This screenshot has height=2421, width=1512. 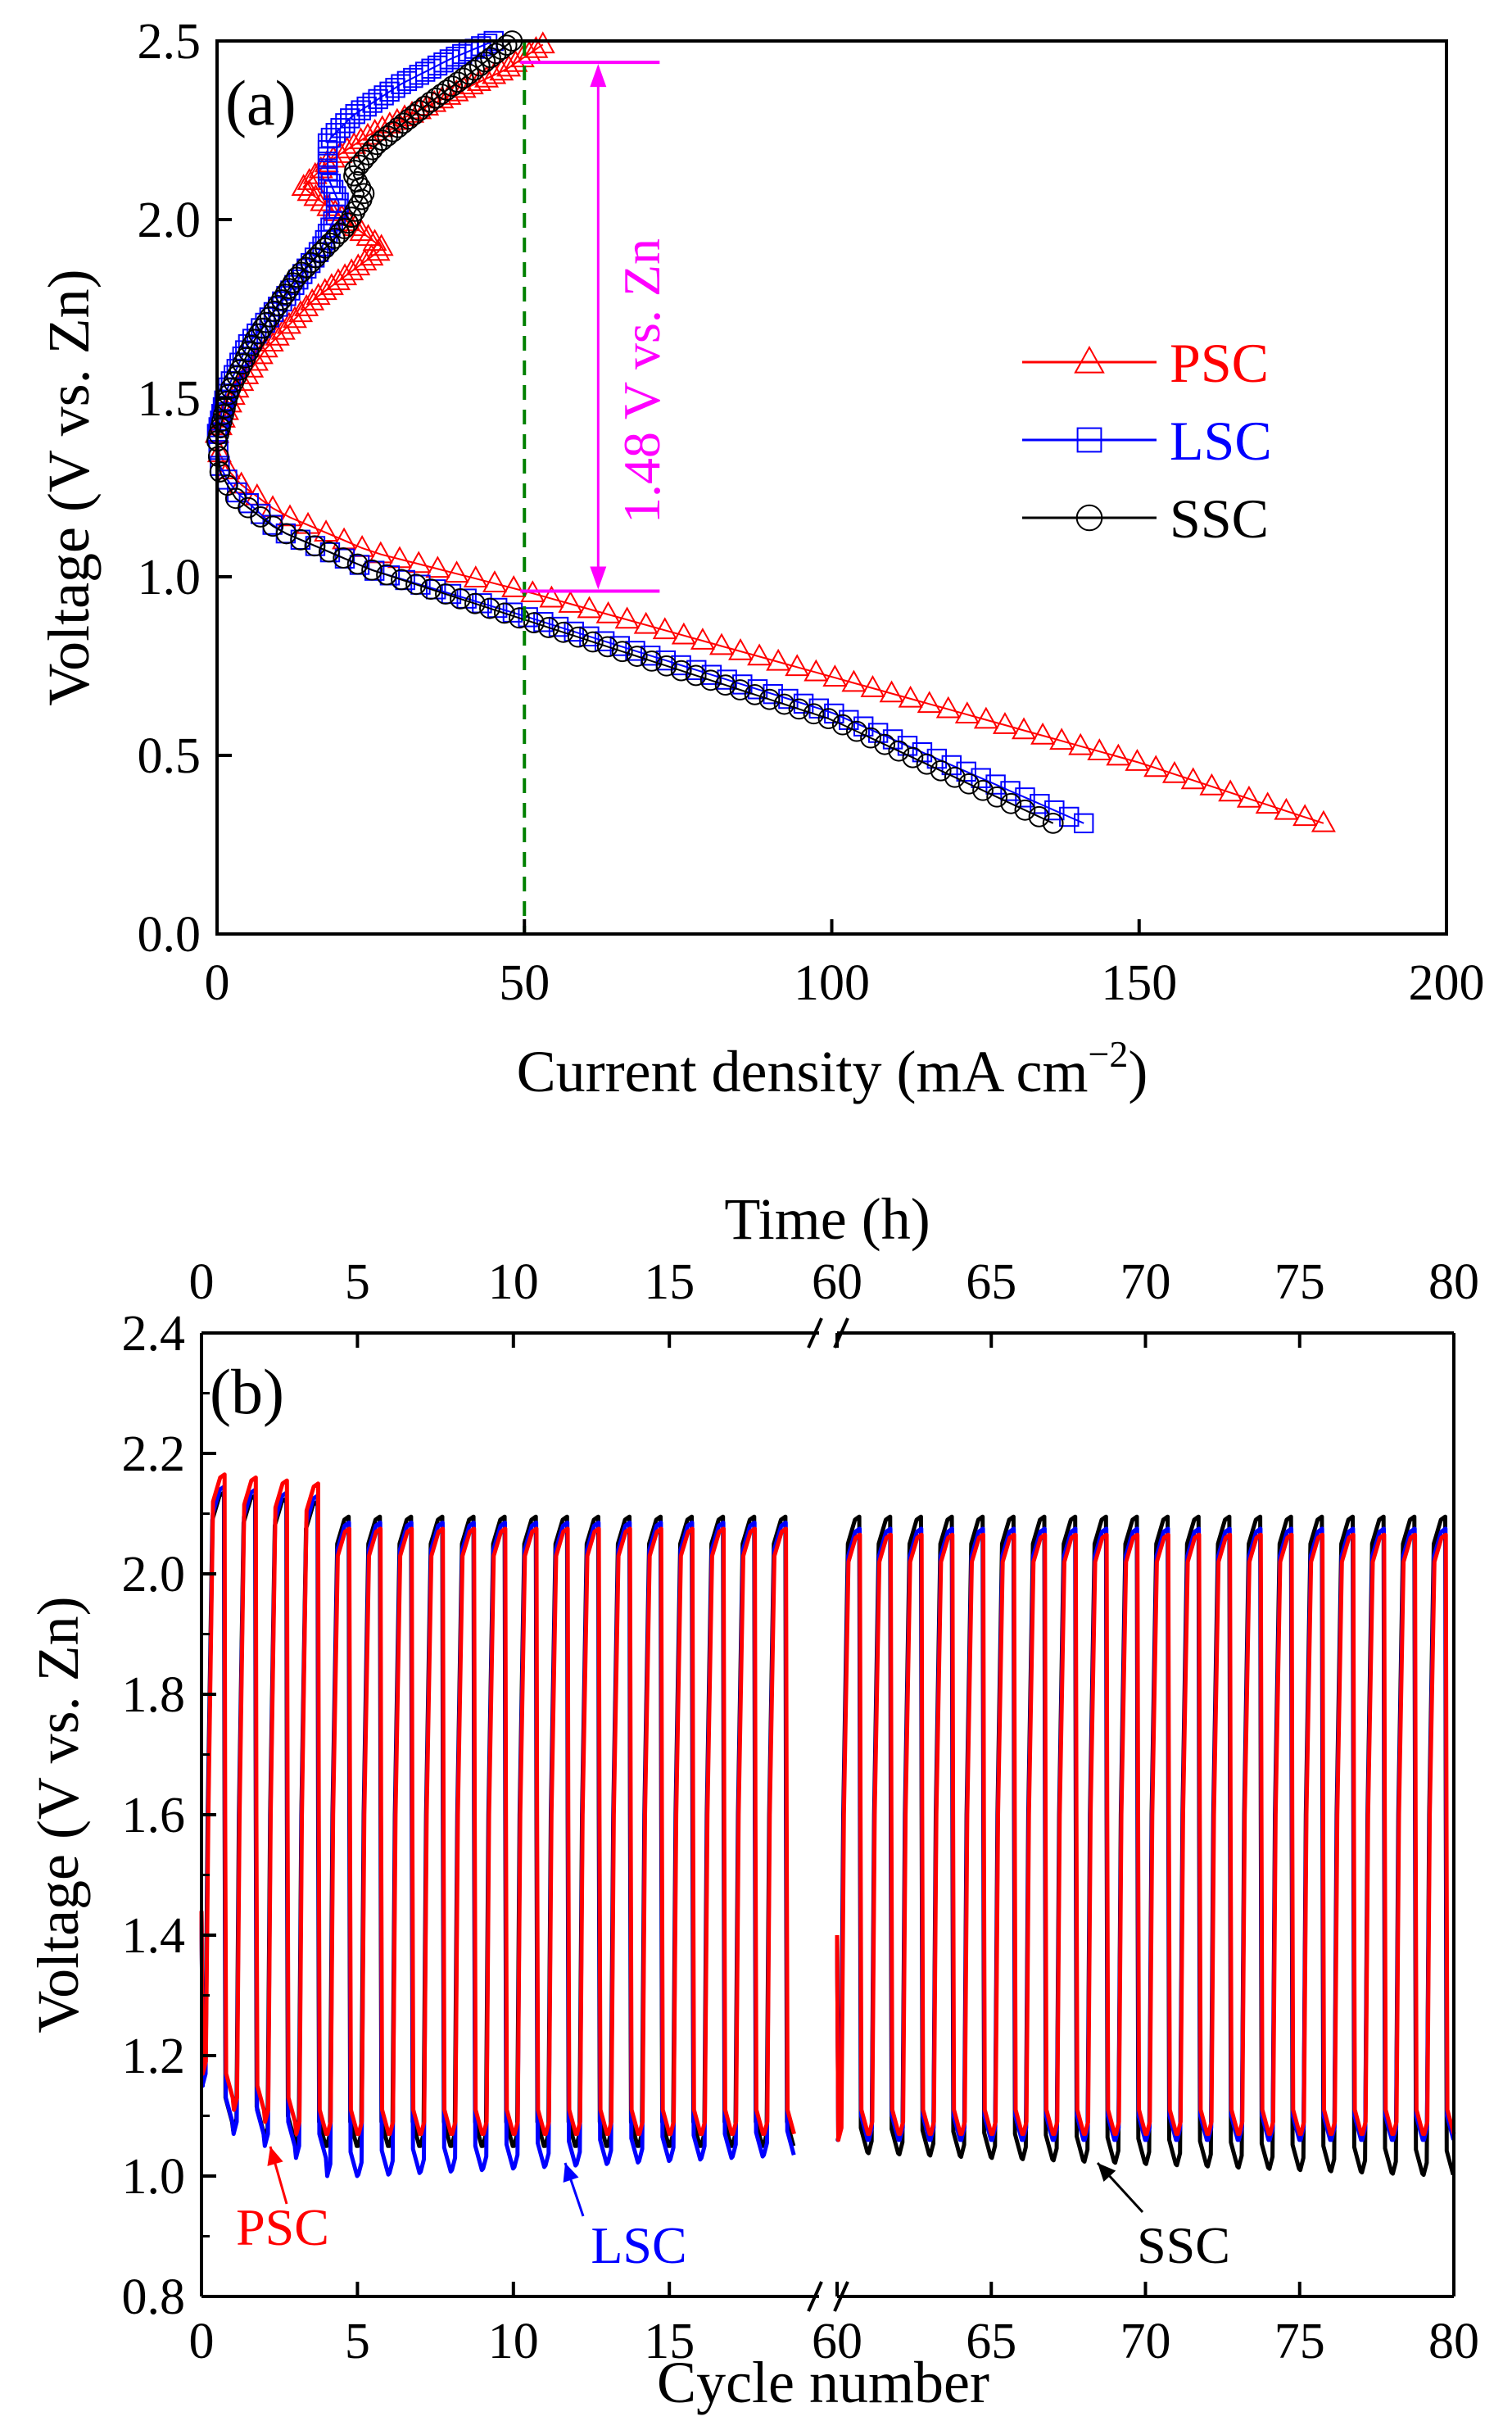 I want to click on panel-b-label: (b), so click(x=247, y=1391).